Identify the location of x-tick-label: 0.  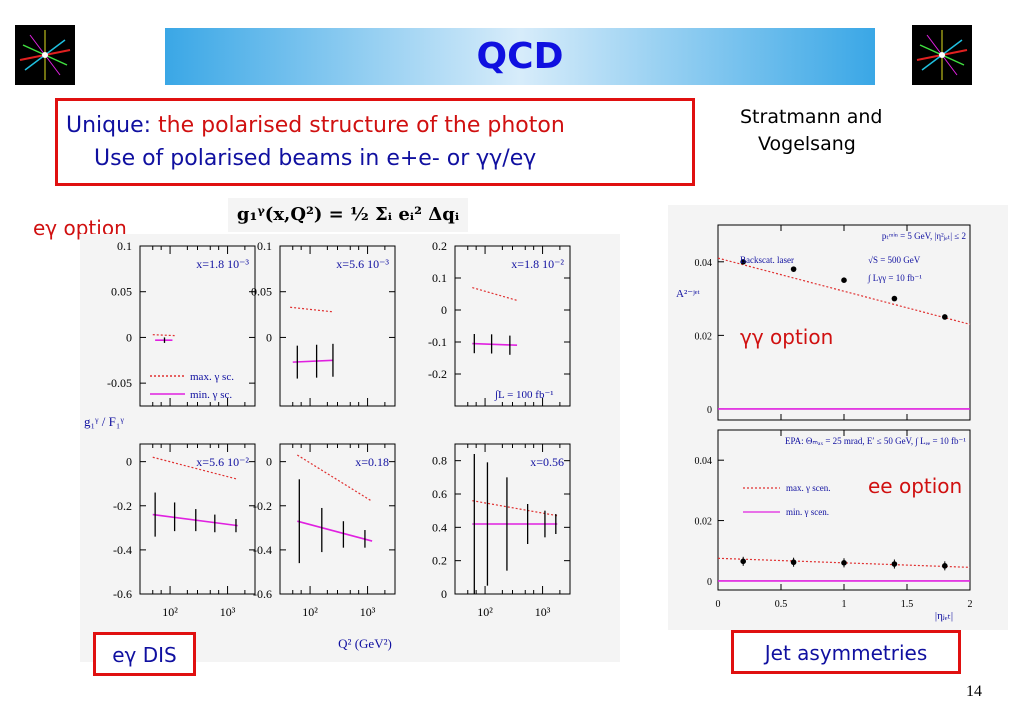
(718, 604).